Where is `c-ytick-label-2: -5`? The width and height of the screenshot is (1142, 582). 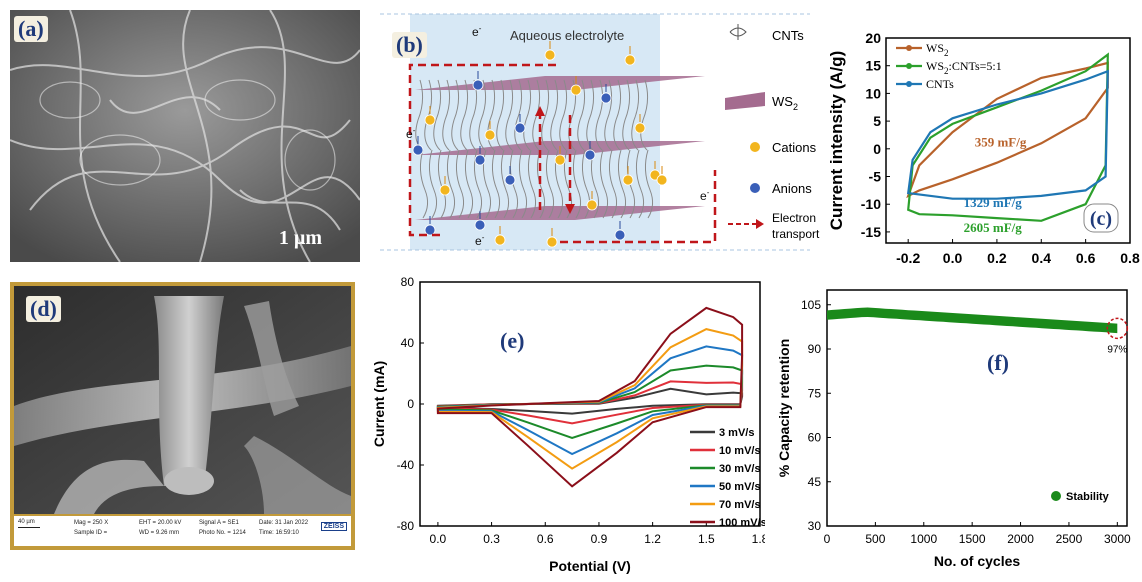 c-ytick-label-2: -5 is located at coordinates (875, 177).